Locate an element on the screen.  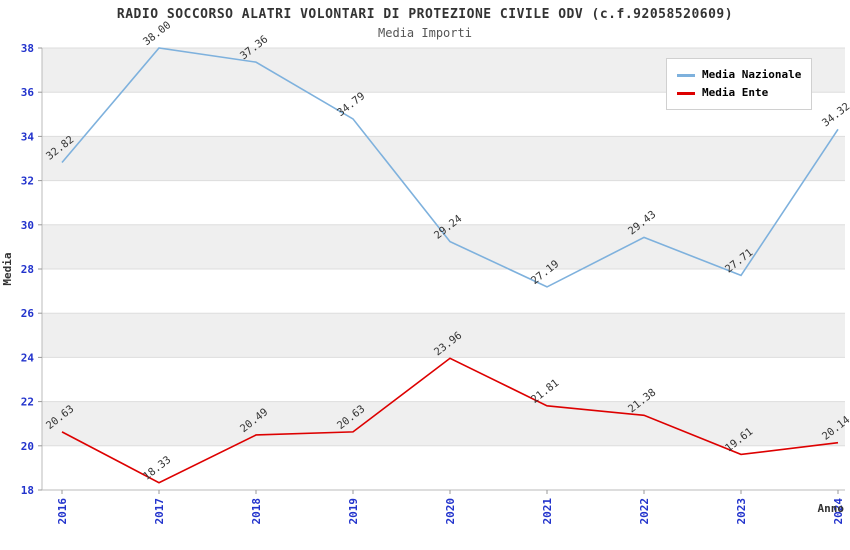
y-tick-label: 26 is located at coordinates (28, 313).